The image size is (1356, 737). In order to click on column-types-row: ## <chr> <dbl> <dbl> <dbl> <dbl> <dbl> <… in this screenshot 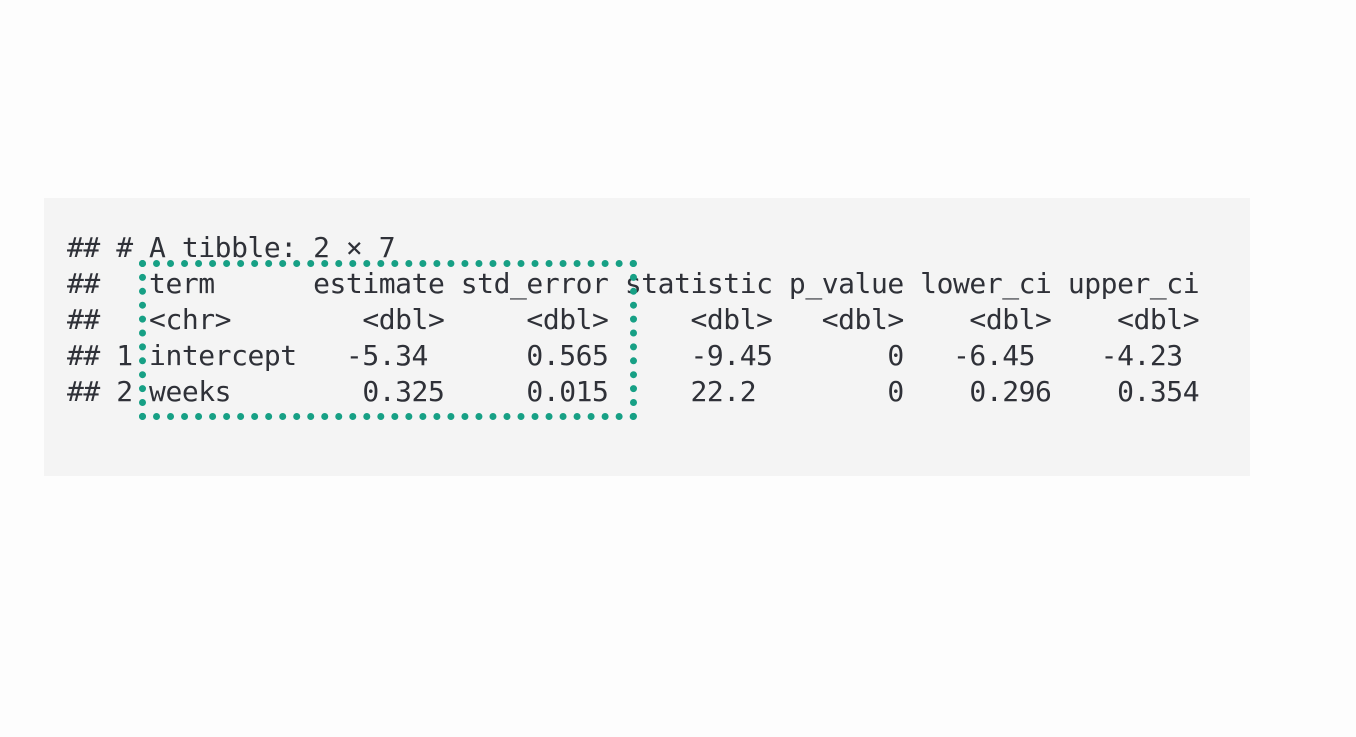, I will do `click(633, 319)`.